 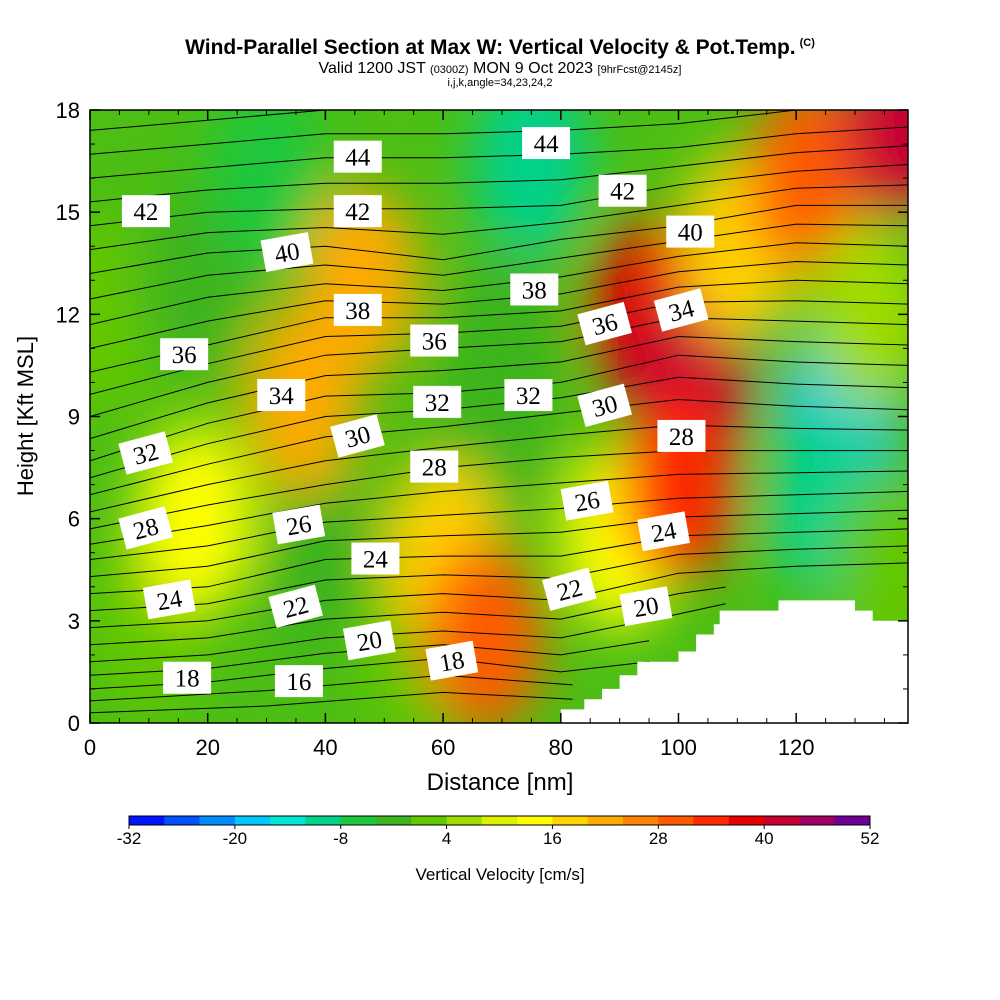 I want to click on contour-label-text: 24, so click(x=170, y=600).